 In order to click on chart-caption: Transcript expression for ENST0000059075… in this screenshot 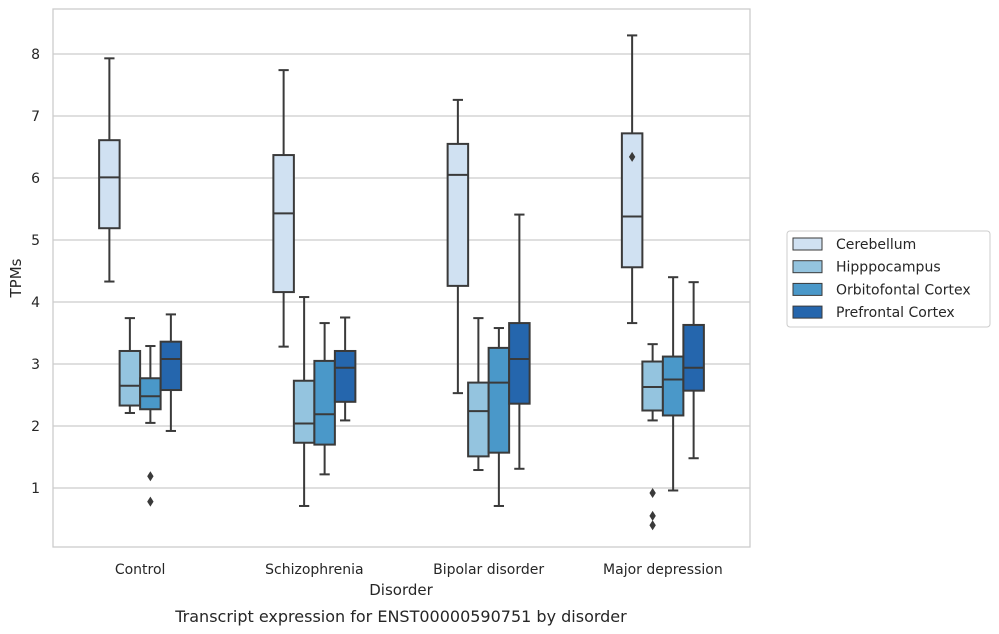, I will do `click(400, 616)`.